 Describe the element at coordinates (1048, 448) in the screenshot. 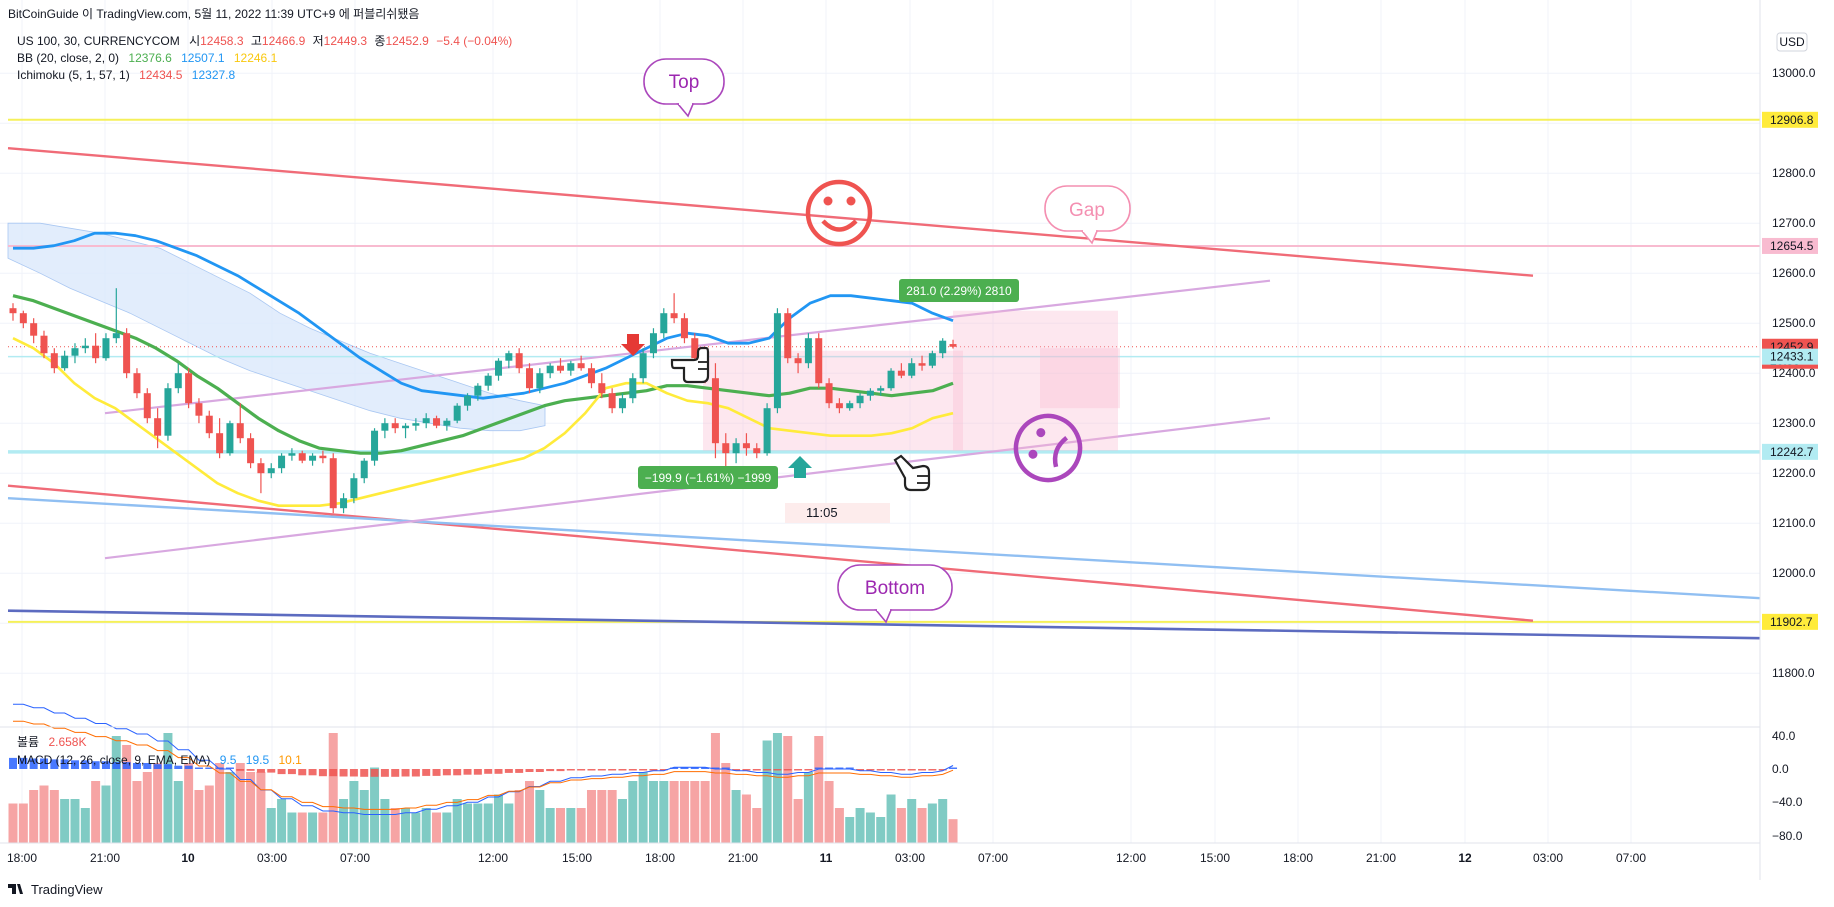

I see `confused-face-icon` at that location.